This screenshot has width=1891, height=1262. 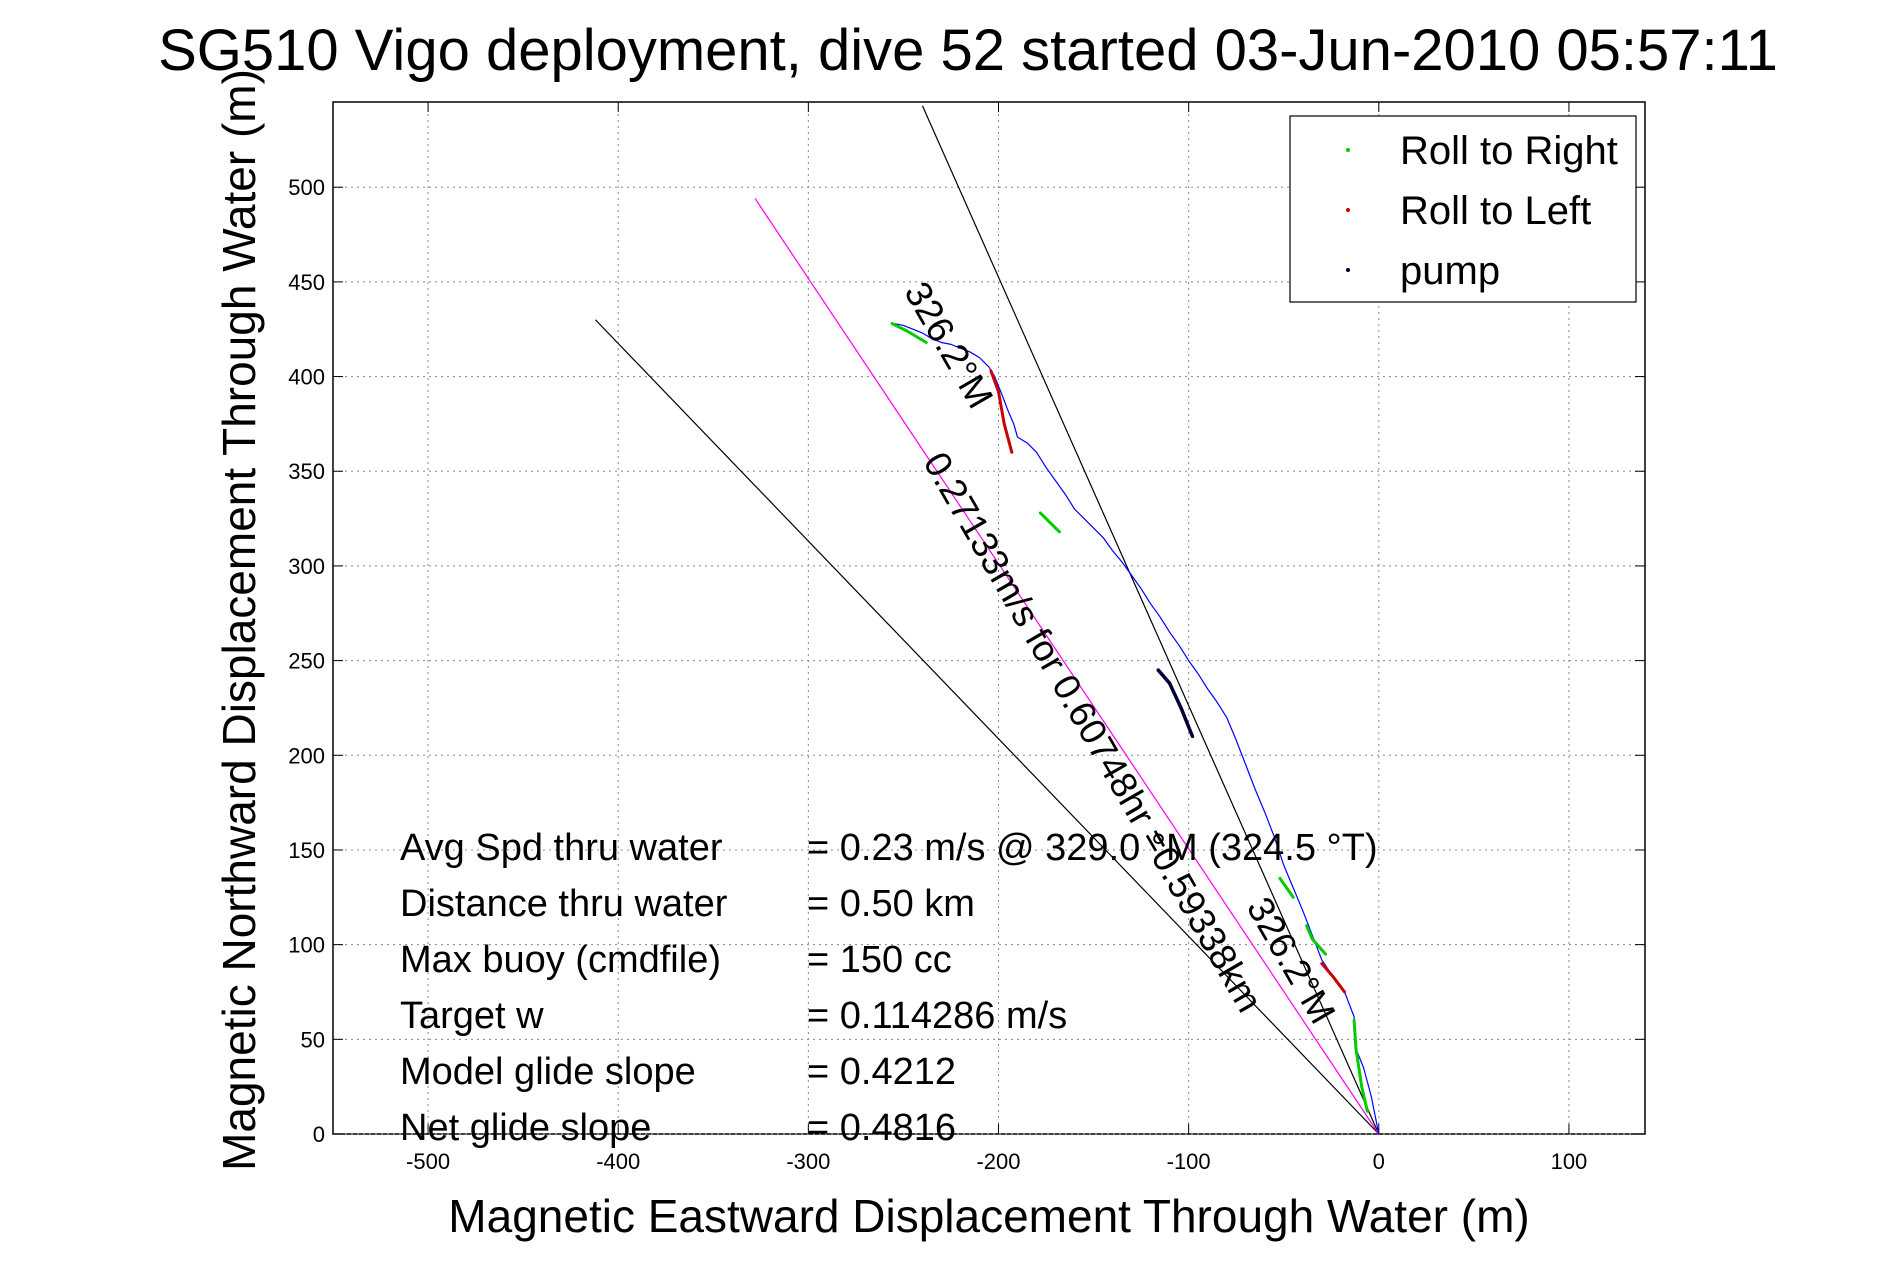 I want to click on y-tick-label: 50, so click(x=313, y=1039).